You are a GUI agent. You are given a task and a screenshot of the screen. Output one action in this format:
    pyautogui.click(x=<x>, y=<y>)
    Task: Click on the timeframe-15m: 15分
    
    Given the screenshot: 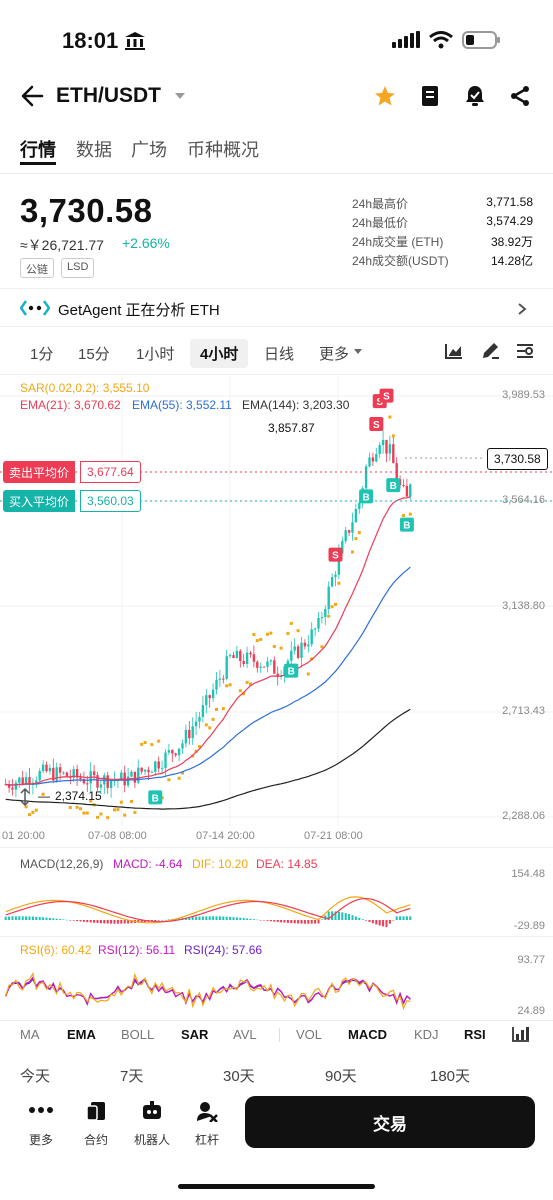 What is the action you would take?
    pyautogui.click(x=94, y=354)
    